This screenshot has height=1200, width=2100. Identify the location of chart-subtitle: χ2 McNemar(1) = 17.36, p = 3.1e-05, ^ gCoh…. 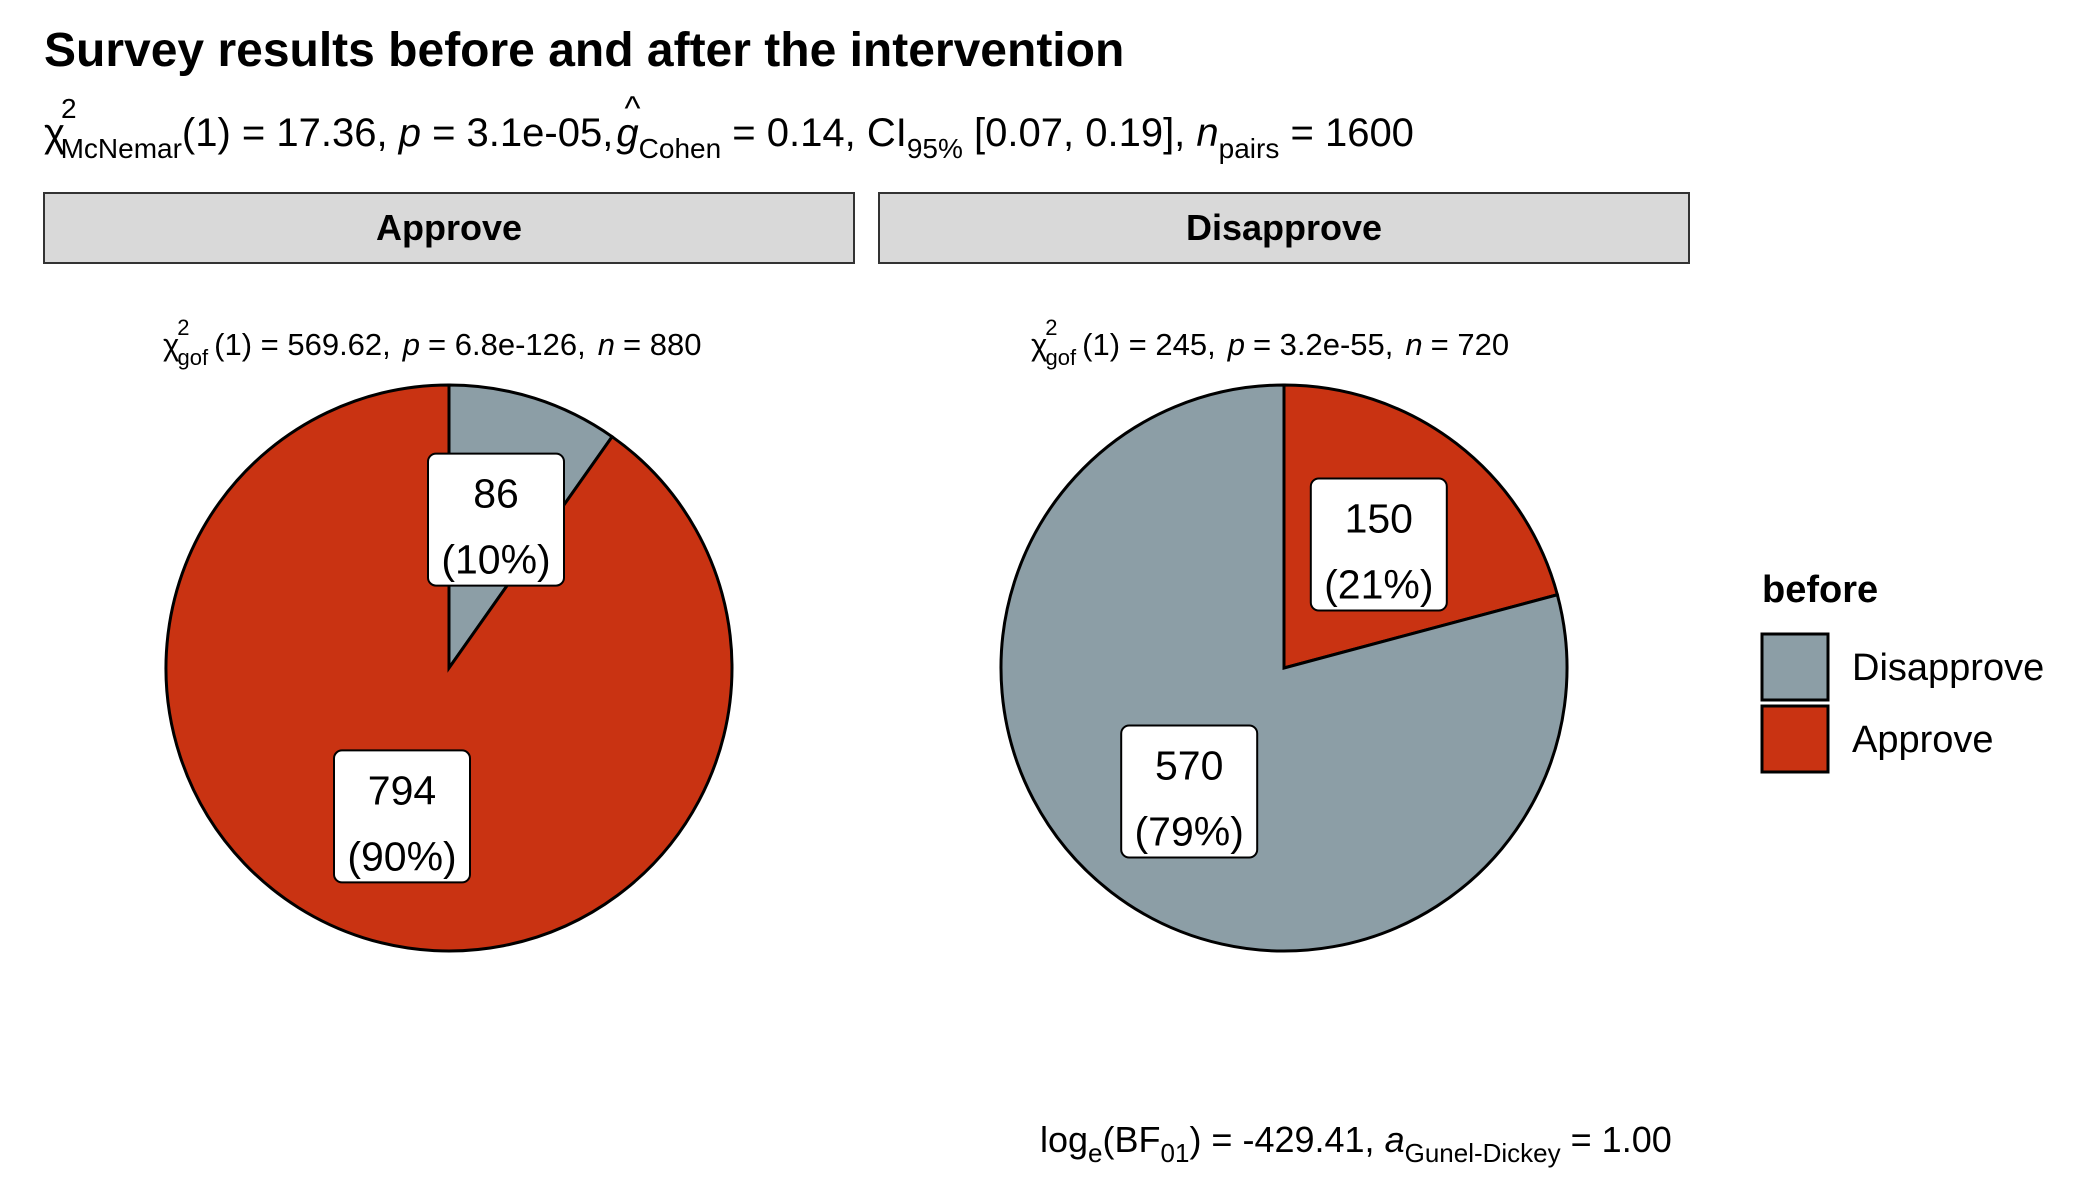
(729, 127).